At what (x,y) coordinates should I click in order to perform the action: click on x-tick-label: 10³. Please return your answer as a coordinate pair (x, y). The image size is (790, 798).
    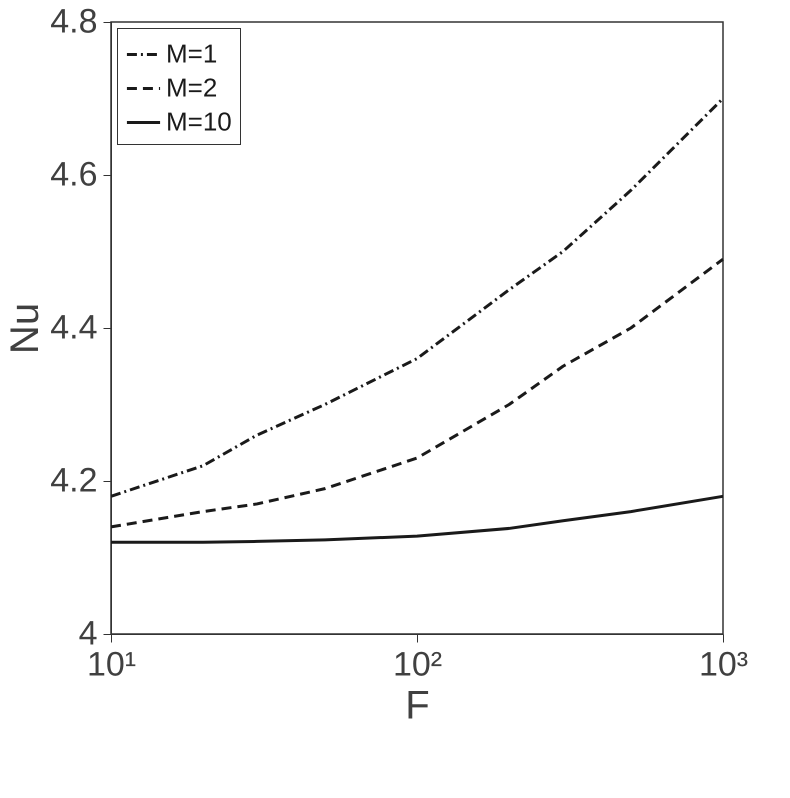
    Looking at the image, I should click on (723, 665).